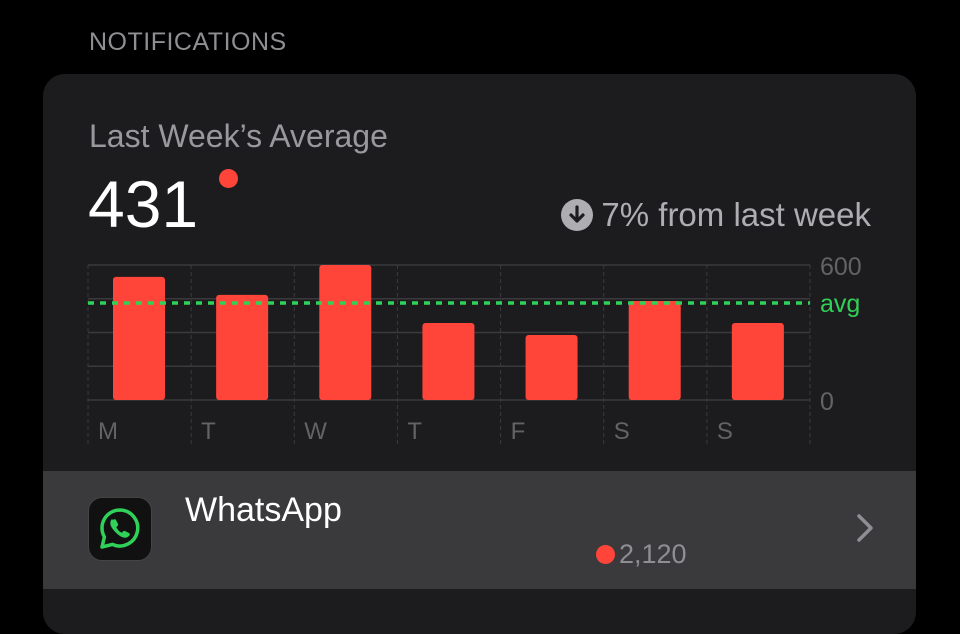 The height and width of the screenshot is (634, 960). I want to click on x-tick-label: M, so click(108, 431).